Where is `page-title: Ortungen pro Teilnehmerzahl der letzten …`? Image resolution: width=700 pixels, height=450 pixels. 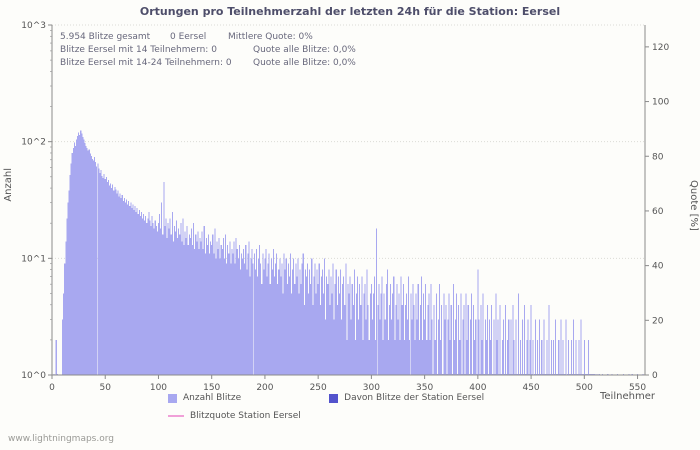 page-title: Ortungen pro Teilnehmerzahl der letzten … is located at coordinates (350, 11).